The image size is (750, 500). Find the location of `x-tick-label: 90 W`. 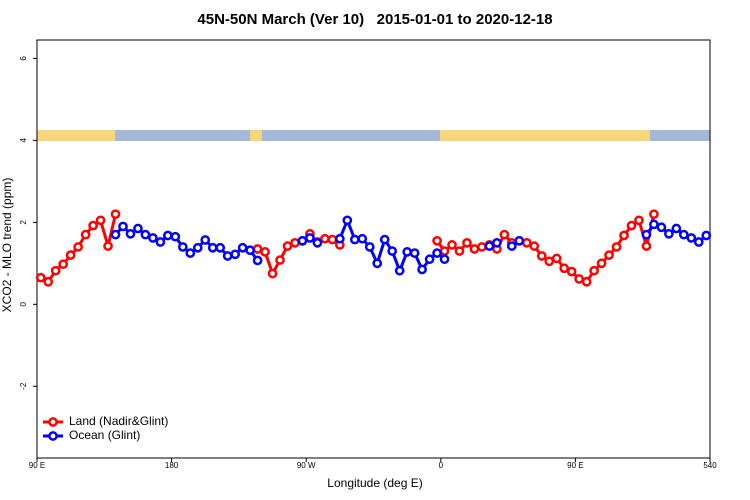

x-tick-label: 90 W is located at coordinates (306, 465).